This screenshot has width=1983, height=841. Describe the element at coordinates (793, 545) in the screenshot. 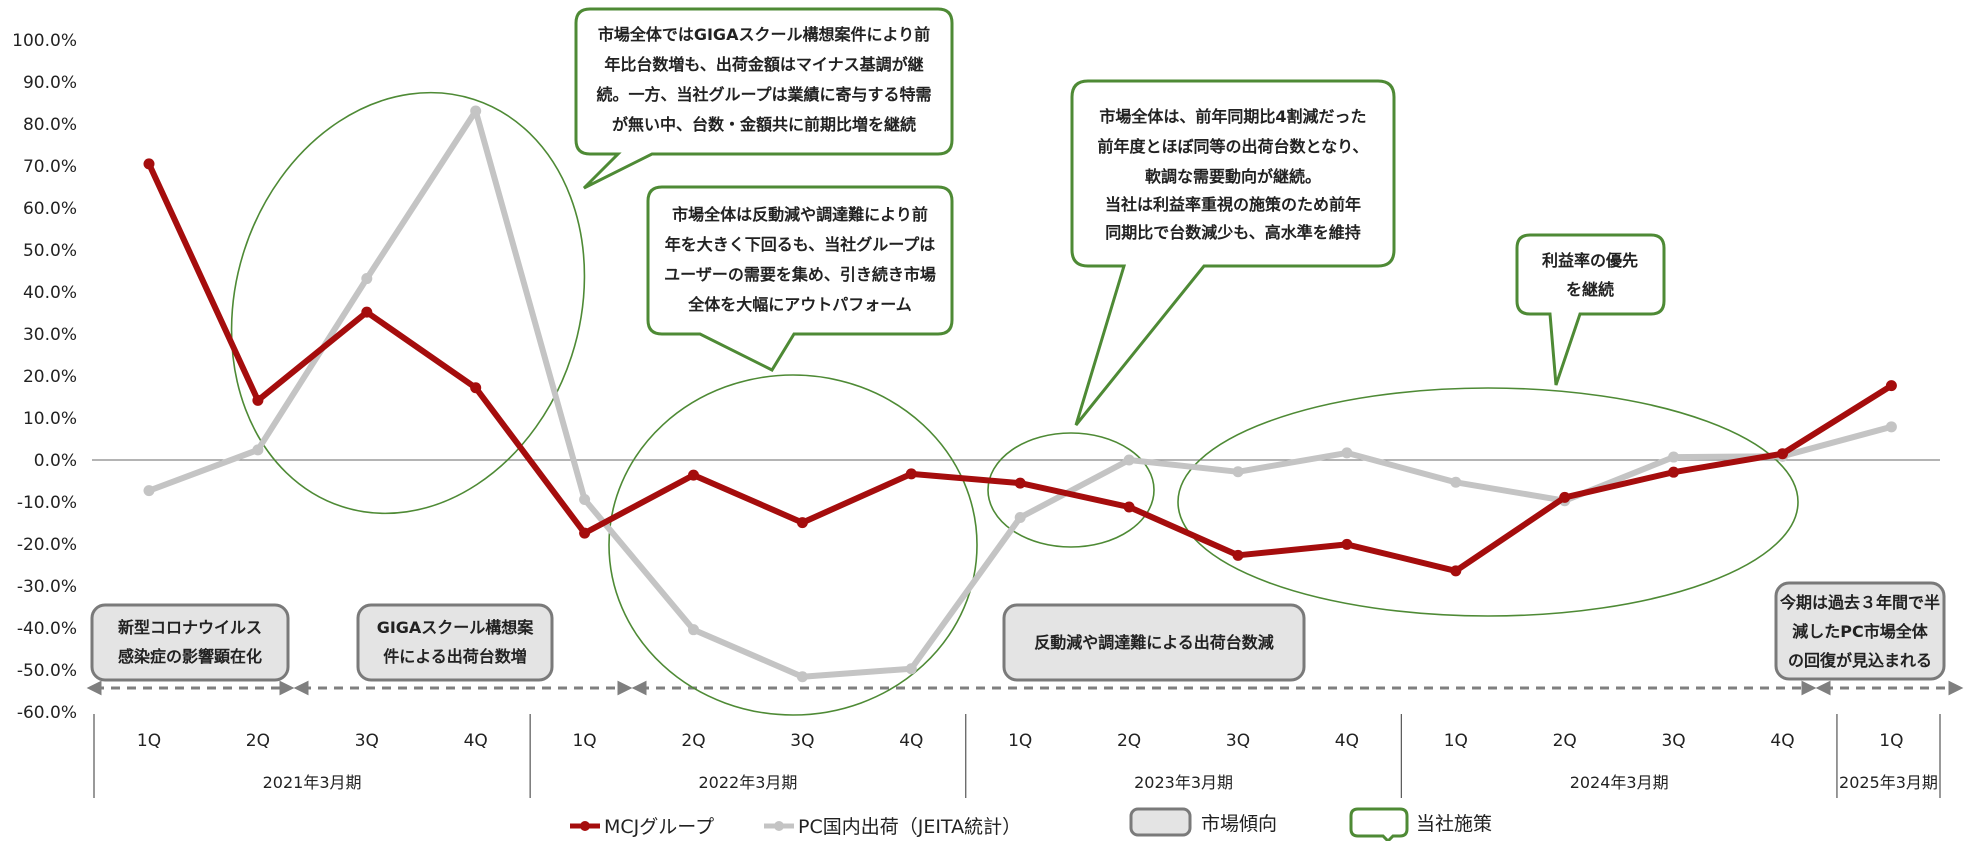

I see `highlight-ellipse-2022` at that location.